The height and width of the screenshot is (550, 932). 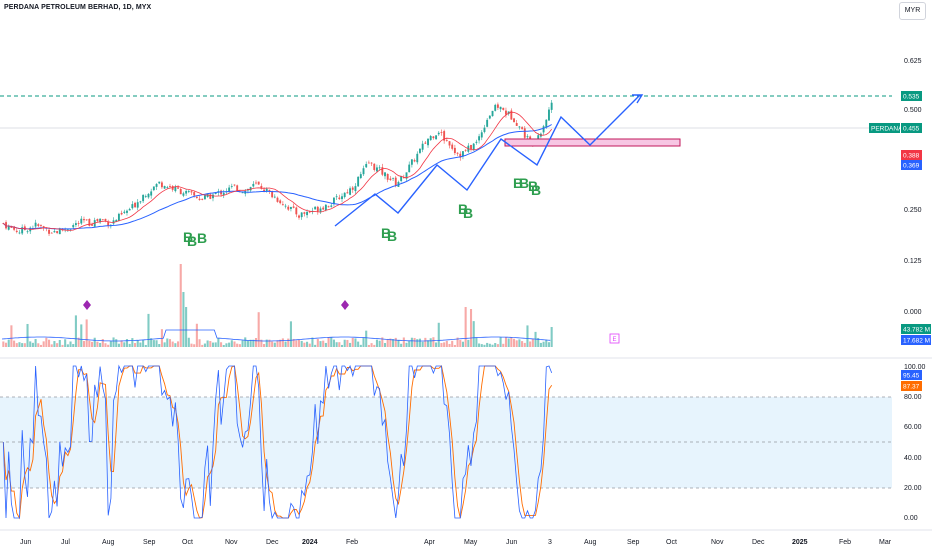 What do you see at coordinates (916, 340) in the screenshot?
I see `volume-ma-tag` at bounding box center [916, 340].